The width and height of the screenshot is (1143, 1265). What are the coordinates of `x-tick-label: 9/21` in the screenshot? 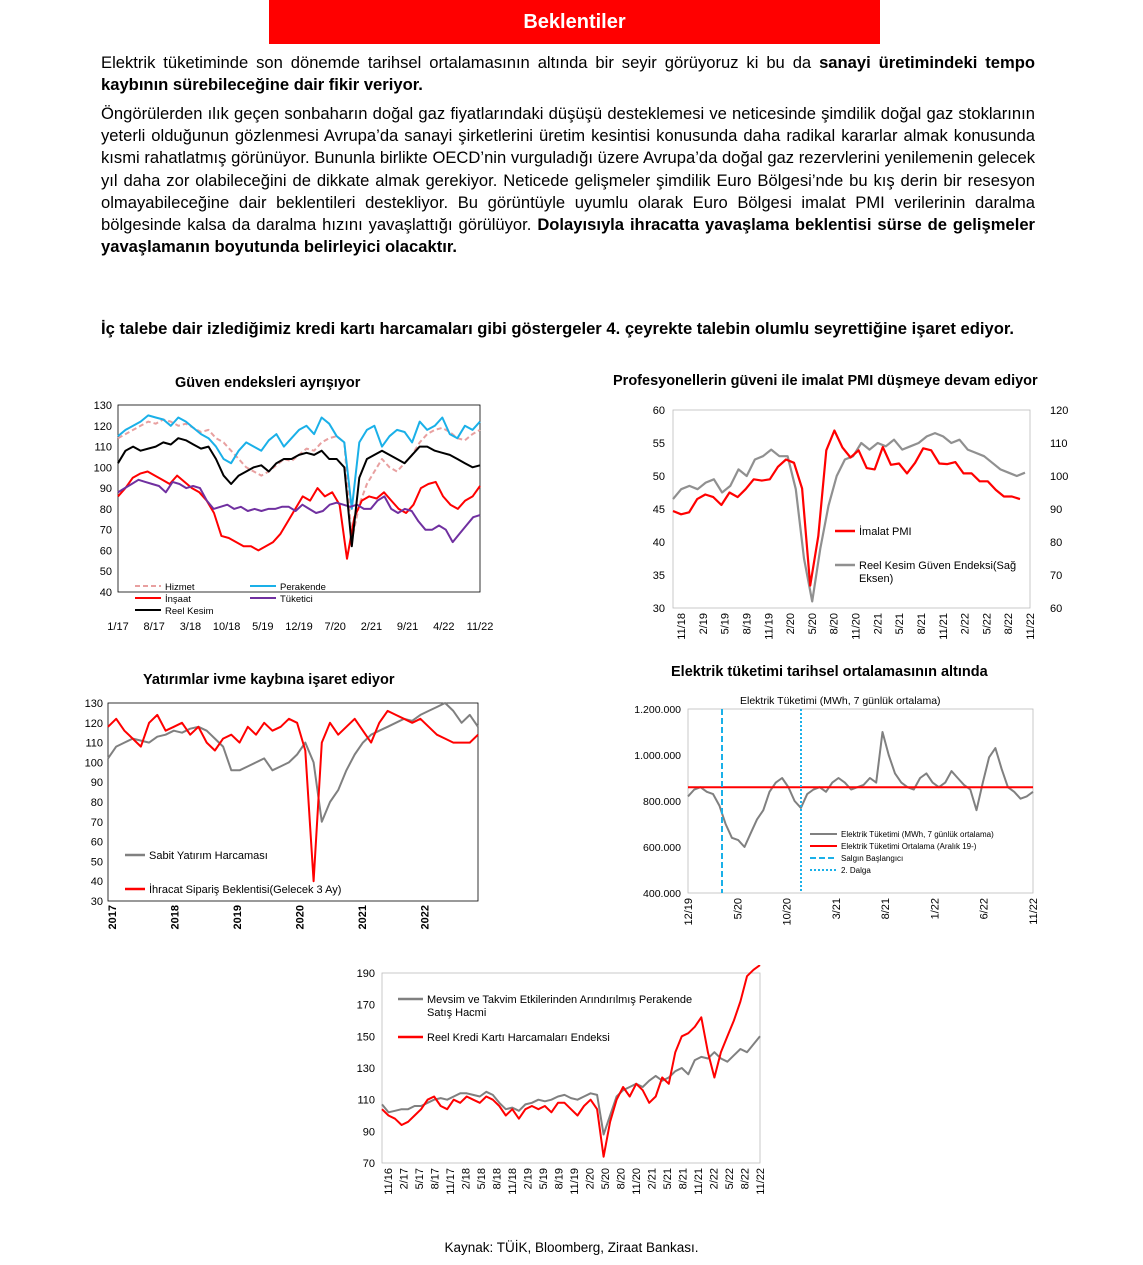 It's located at (407, 627).